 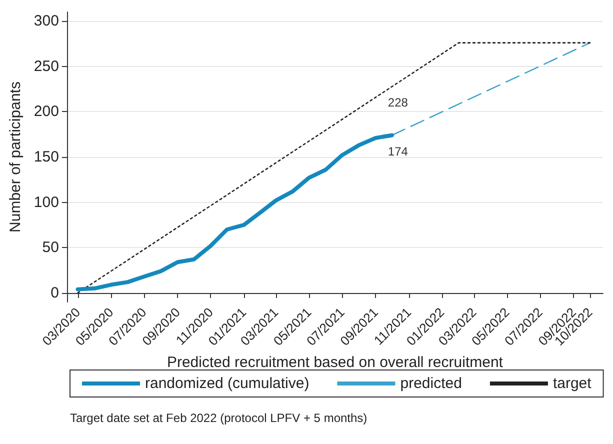 What do you see at coordinates (398, 102) in the screenshot?
I see `annotation: 228` at bounding box center [398, 102].